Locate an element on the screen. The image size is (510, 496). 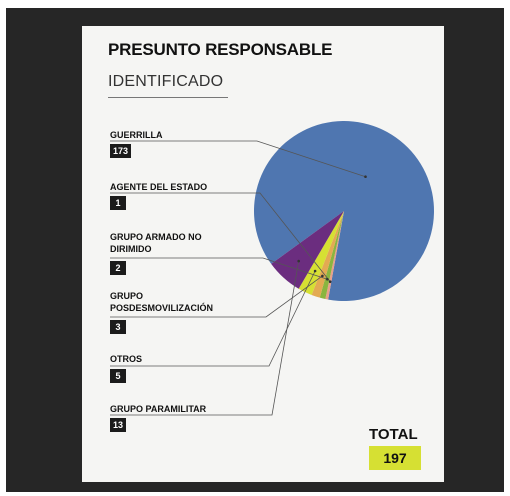
chart-subtitle: IDENTIFICADO is located at coordinates (166, 81).